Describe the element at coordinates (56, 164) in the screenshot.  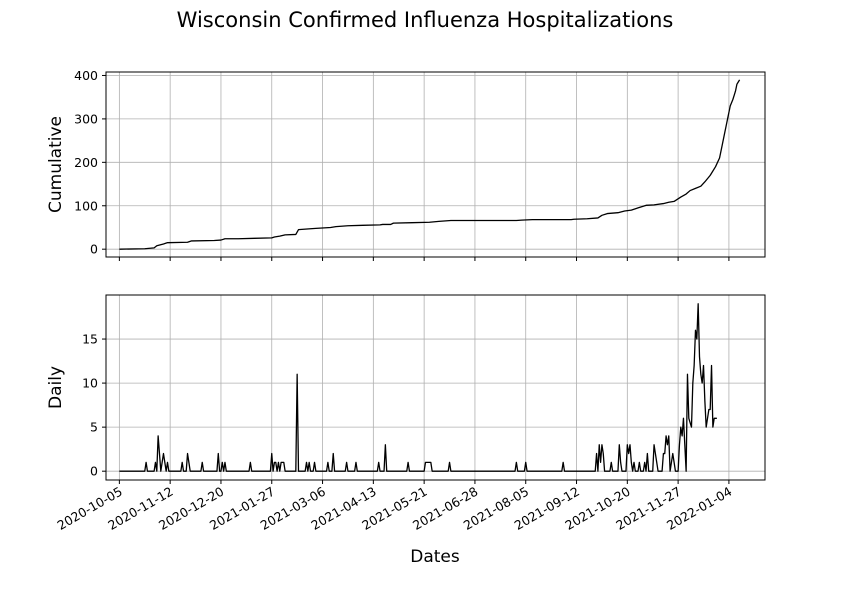
I see `cumulative-y-axis-title: Cumulative` at that location.